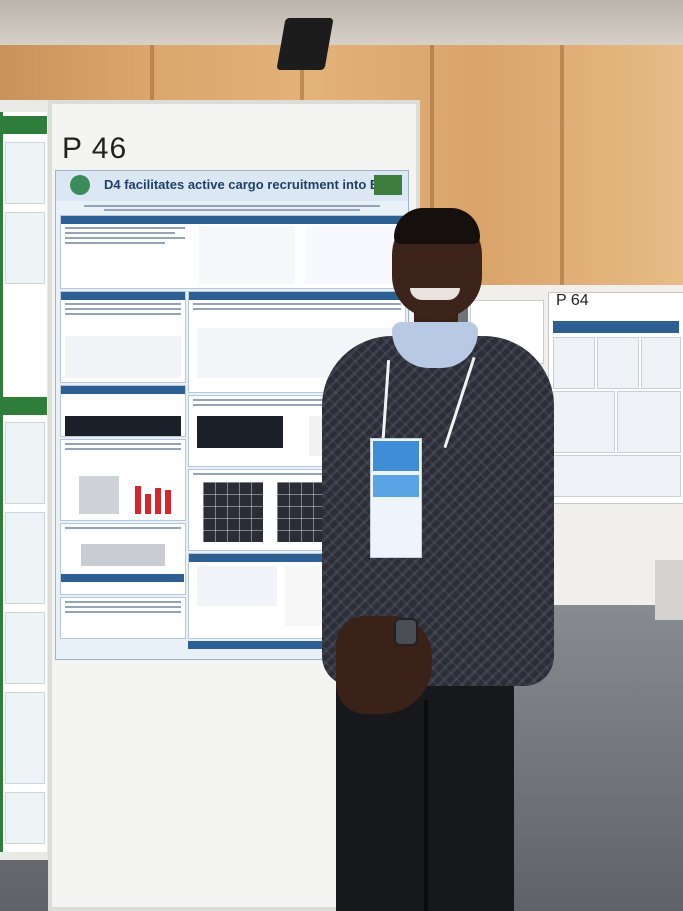 The image size is (683, 911). What do you see at coordinates (396, 486) in the screenshot?
I see `badge-strip` at bounding box center [396, 486].